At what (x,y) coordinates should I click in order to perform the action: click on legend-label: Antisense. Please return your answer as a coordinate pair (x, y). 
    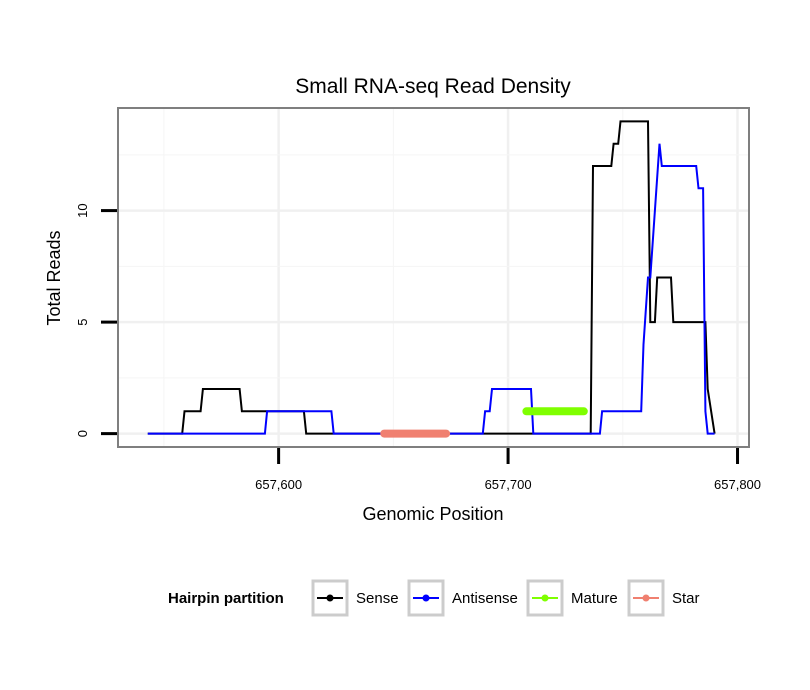
    Looking at the image, I should click on (485, 598).